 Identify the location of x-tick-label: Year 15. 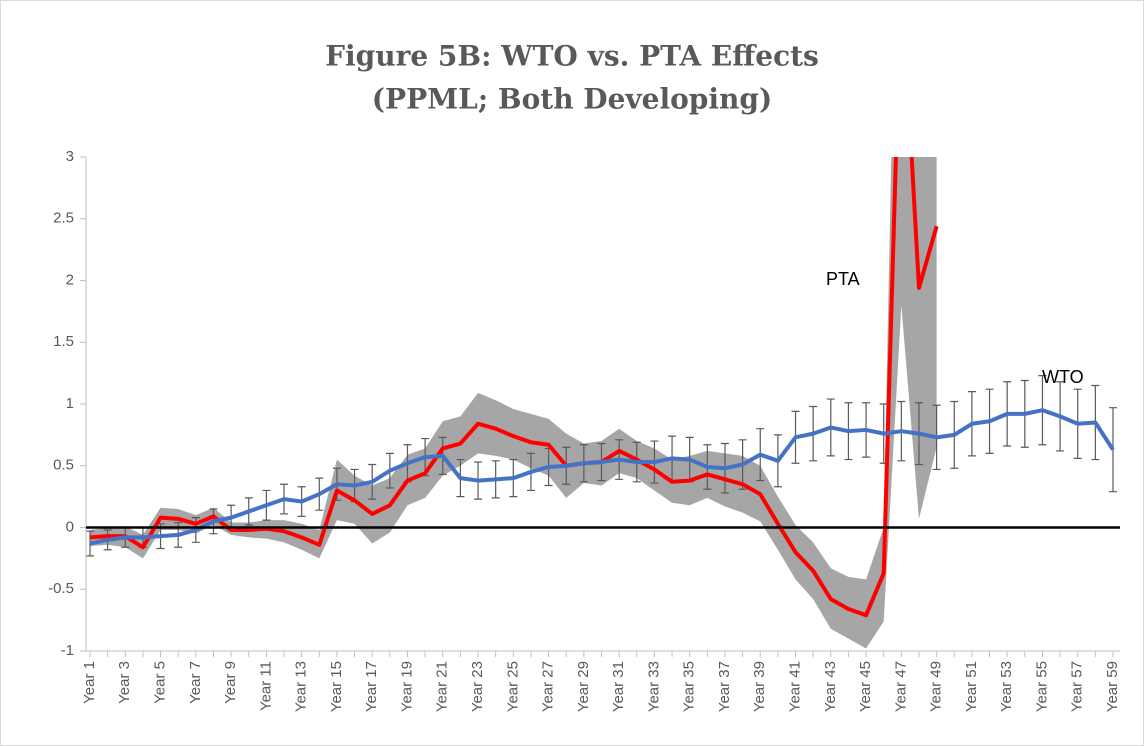
(336, 686).